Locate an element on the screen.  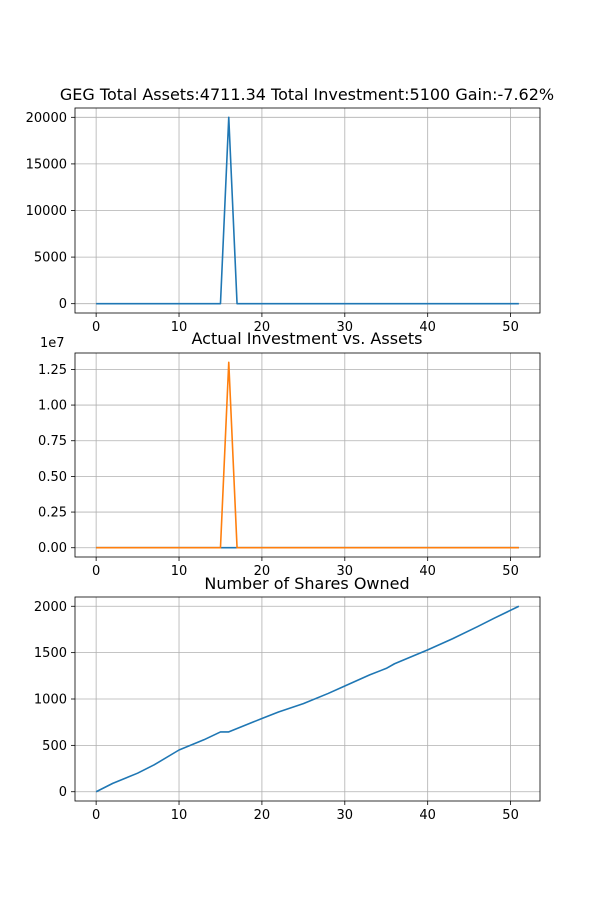
y-tick-label: 20000 is located at coordinates (46, 118).